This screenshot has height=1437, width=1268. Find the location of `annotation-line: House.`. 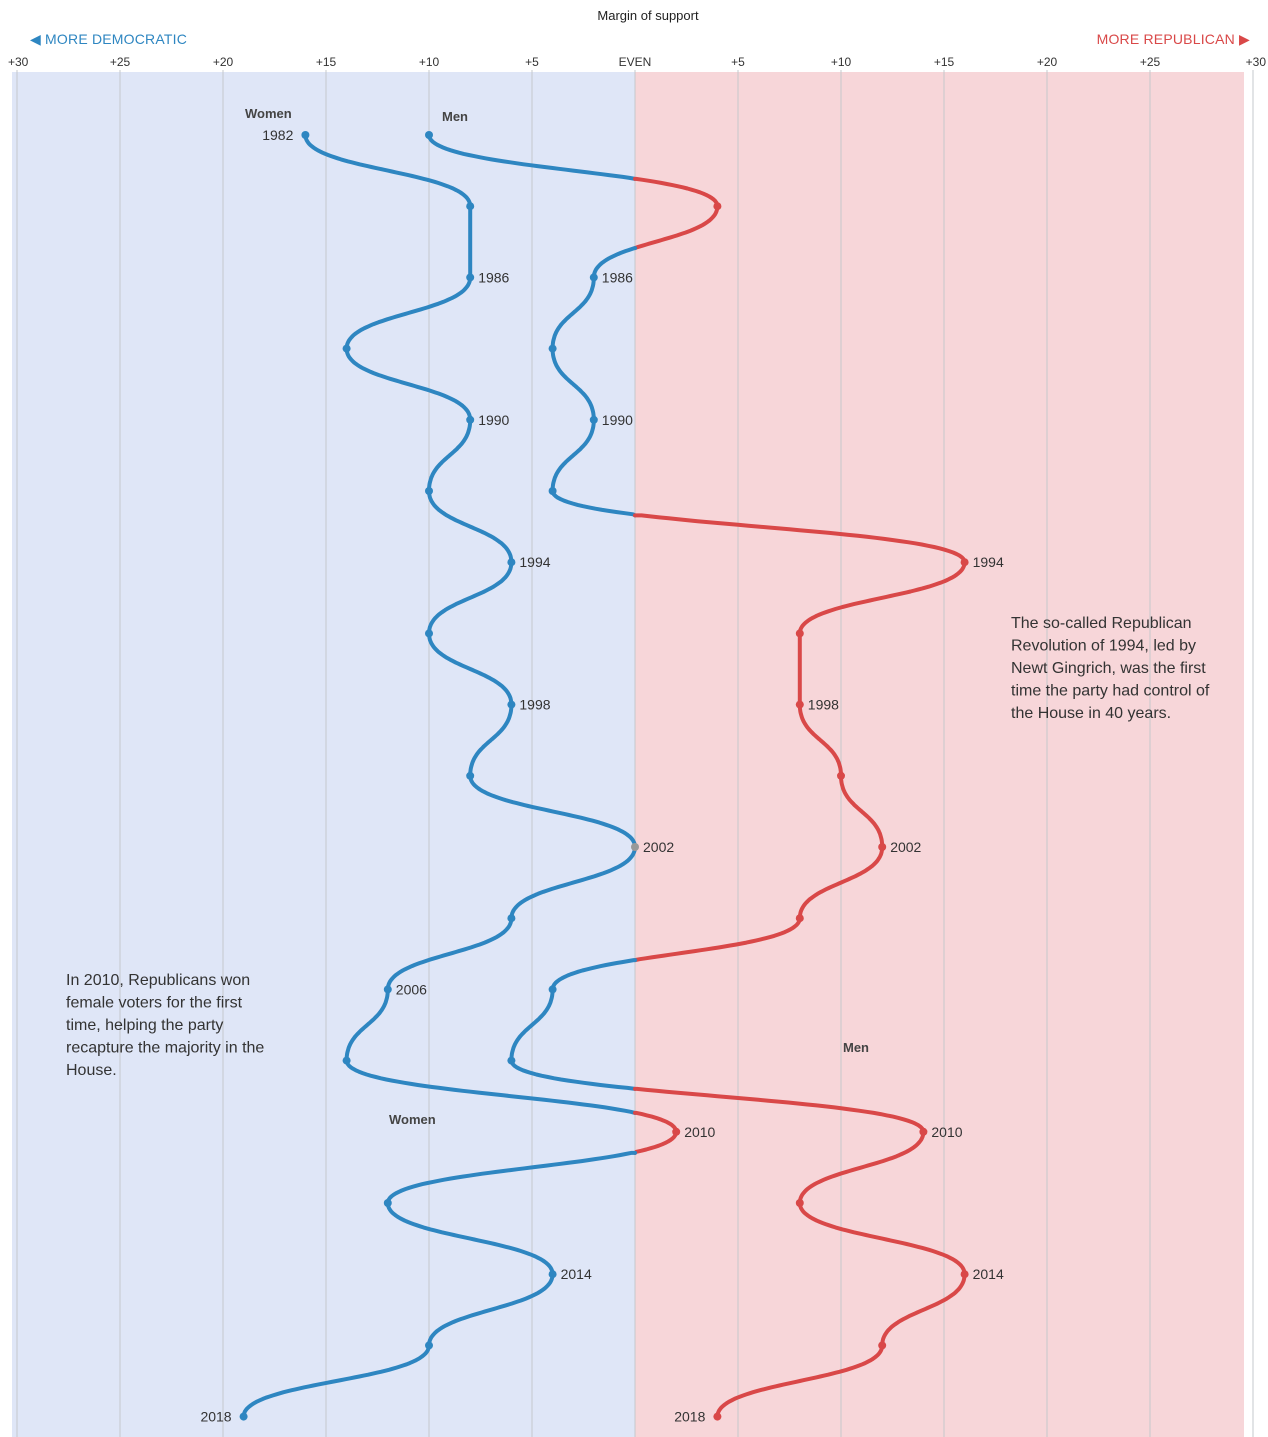

annotation-line: House. is located at coordinates (91, 1070).